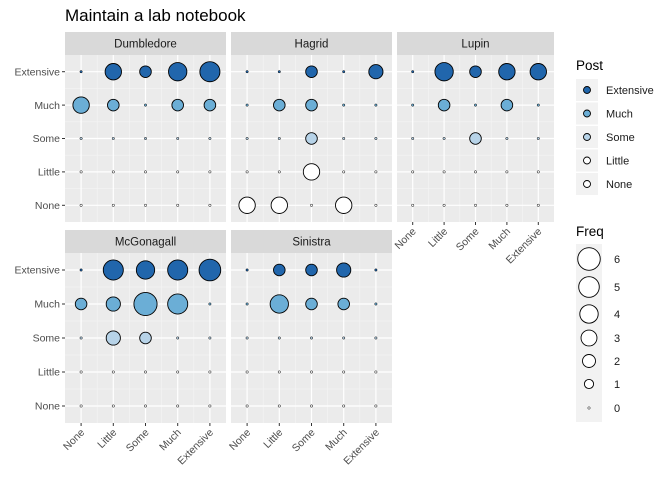 The width and height of the screenshot is (672, 480). Describe the element at coordinates (617, 315) in the screenshot. I see `legend-label: 4` at that location.